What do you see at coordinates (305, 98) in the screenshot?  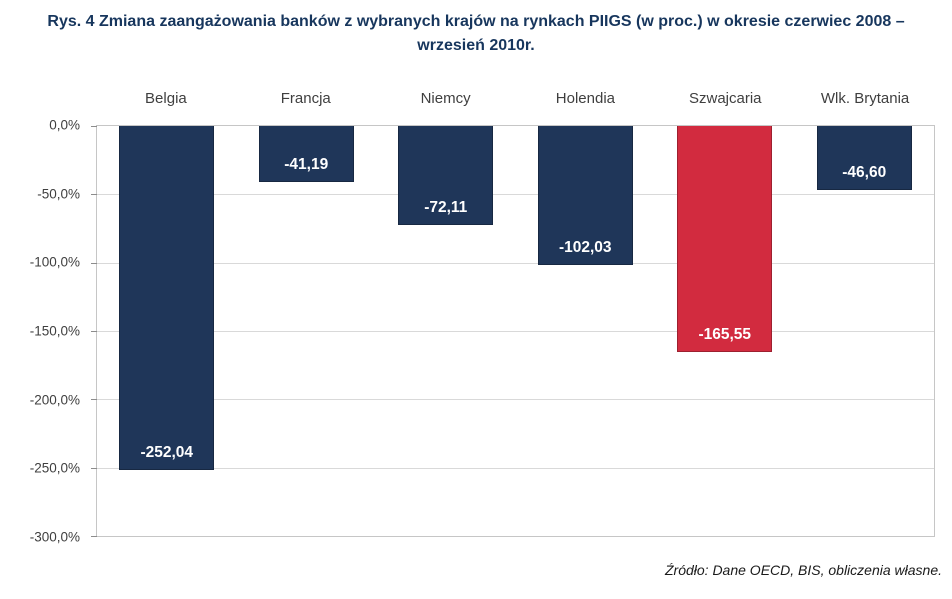 I see `category-label: Francja` at bounding box center [305, 98].